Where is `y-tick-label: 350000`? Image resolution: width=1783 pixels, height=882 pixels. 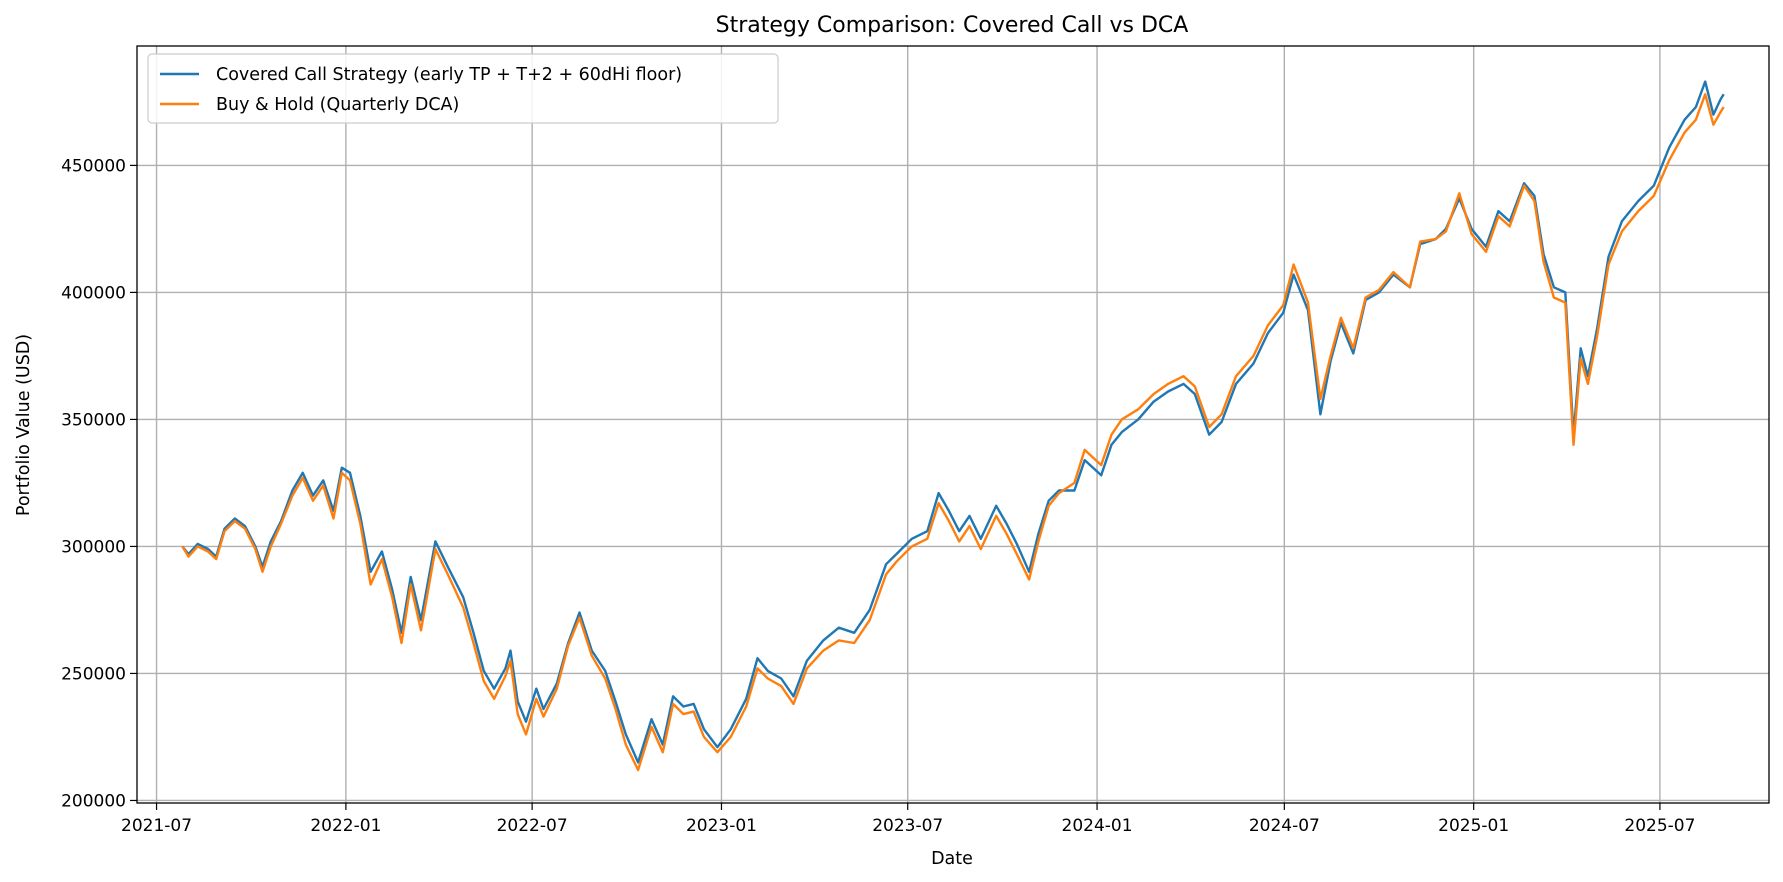 y-tick-label: 350000 is located at coordinates (93, 420).